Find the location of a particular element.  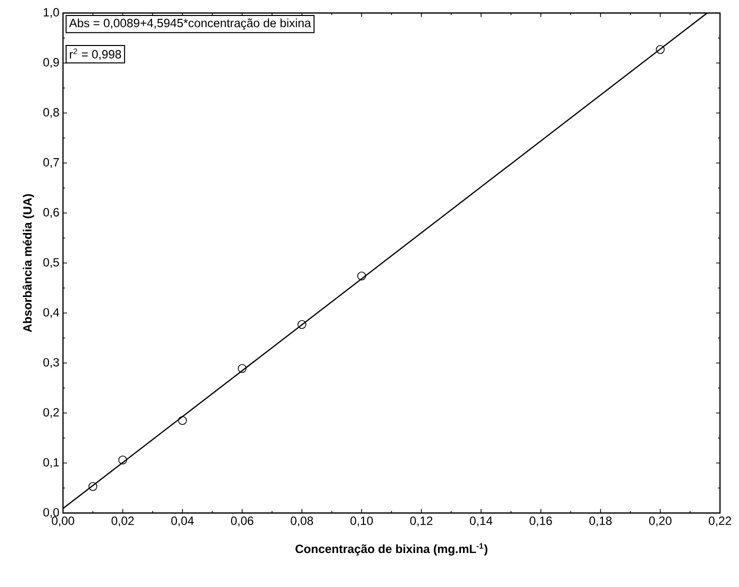

y-tick-label: 0,6 is located at coordinates (51, 213).